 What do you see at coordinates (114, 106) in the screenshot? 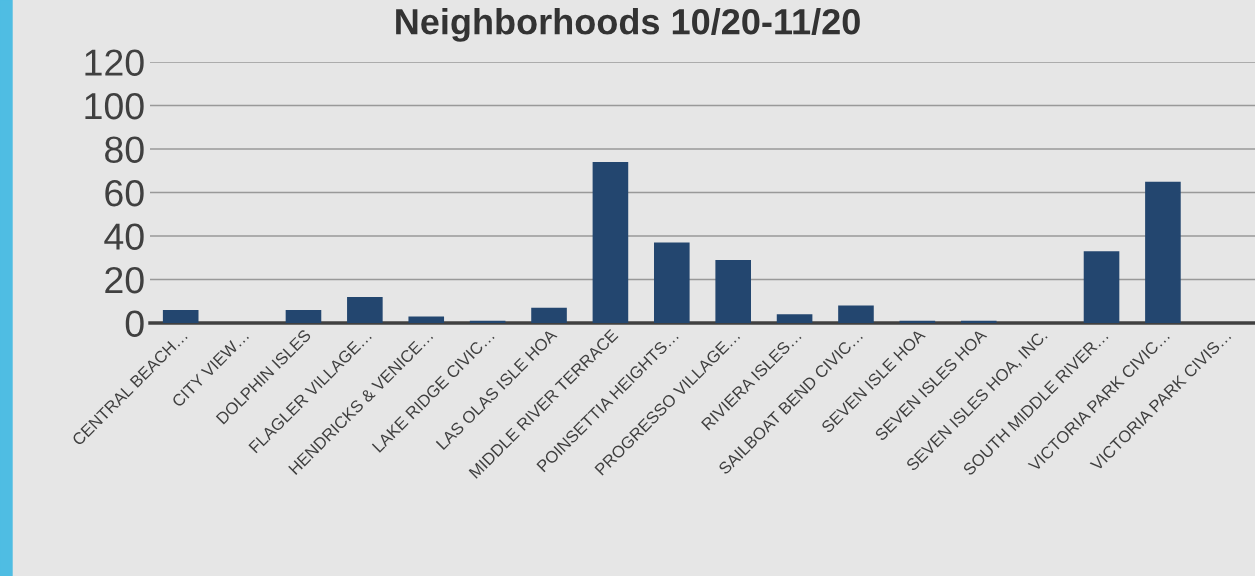
I see `y-tick-label: 100` at bounding box center [114, 106].